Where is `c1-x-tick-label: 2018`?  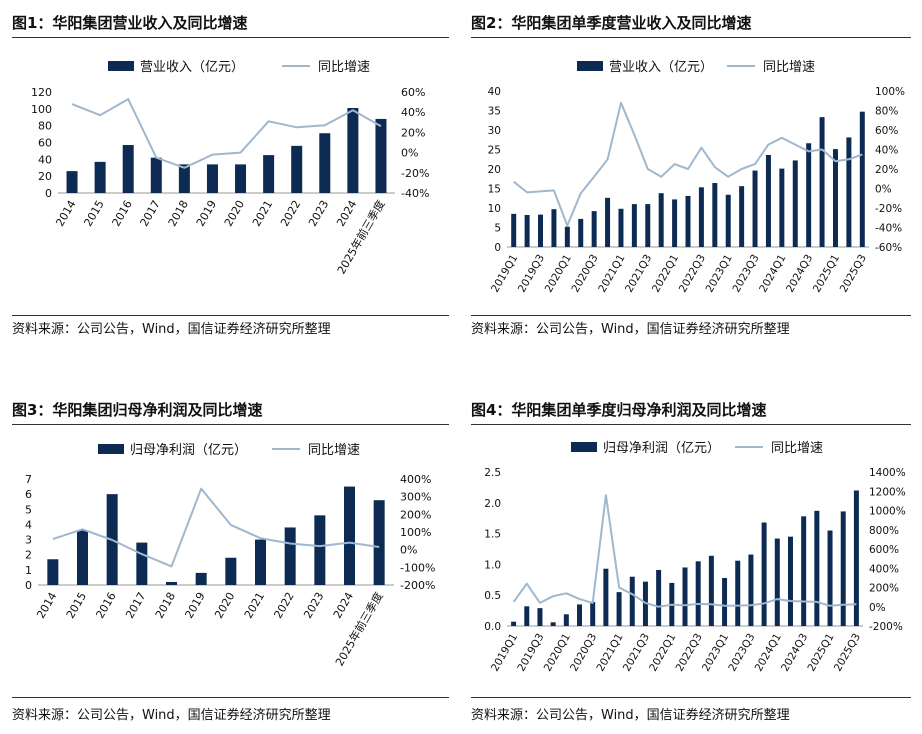
c1-x-tick-label: 2018 is located at coordinates (178, 213).